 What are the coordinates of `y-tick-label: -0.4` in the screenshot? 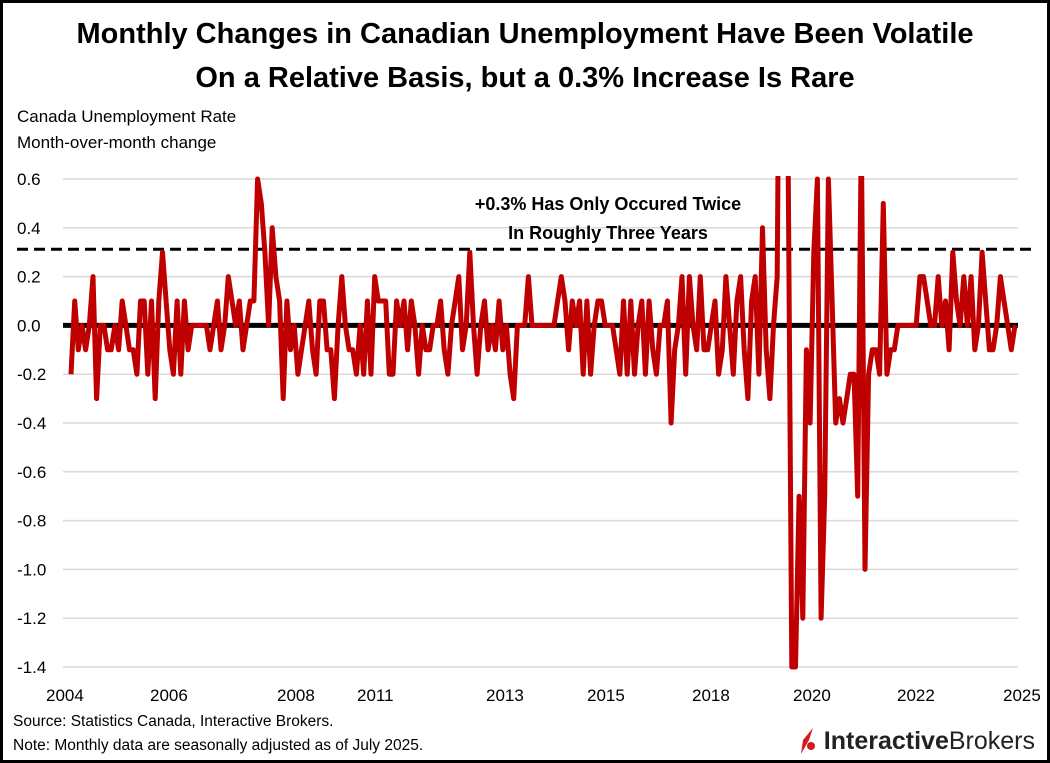 It's located at (31, 423).